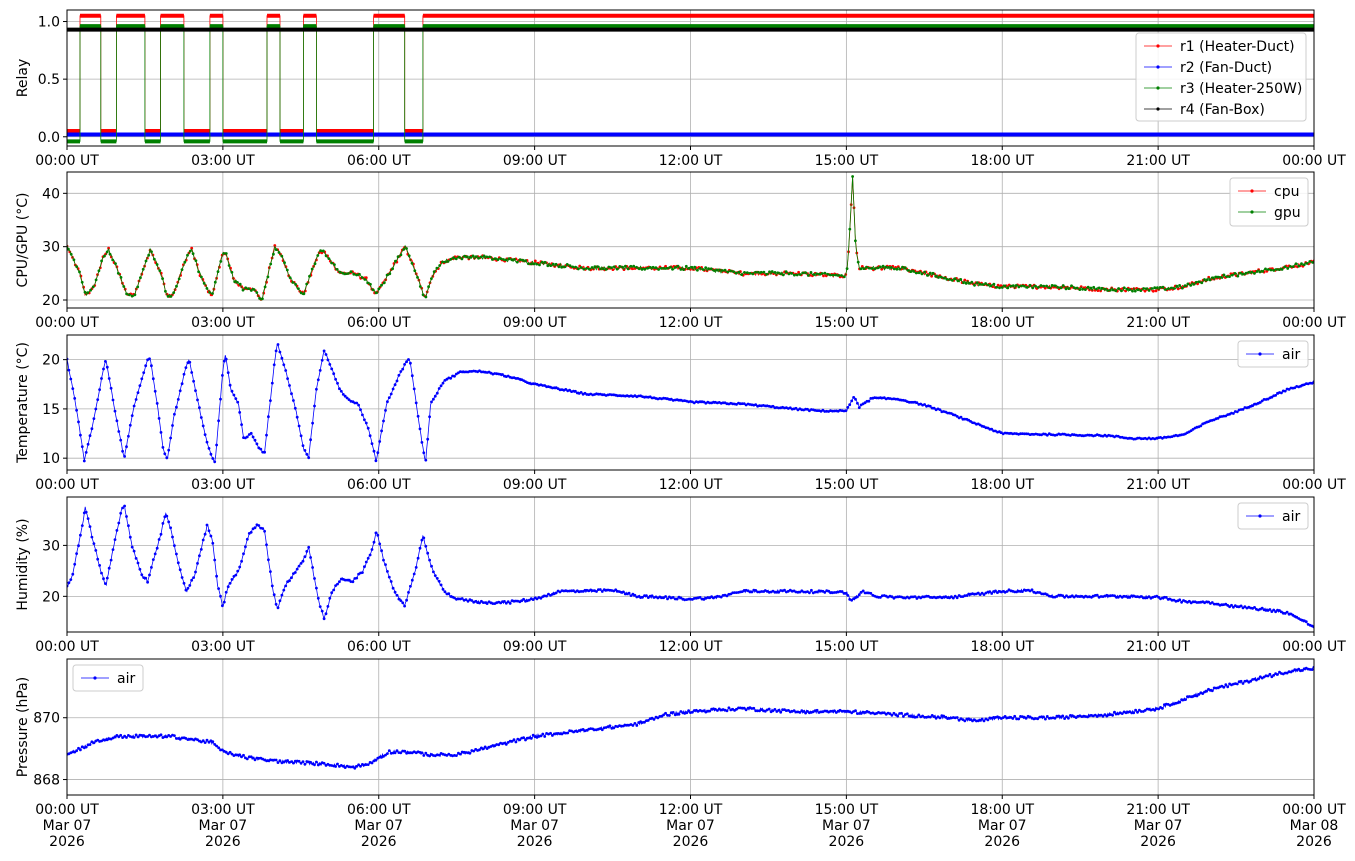  What do you see at coordinates (535, 647) in the screenshot?
I see `x-tick-label: 09:00 UT` at bounding box center [535, 647].